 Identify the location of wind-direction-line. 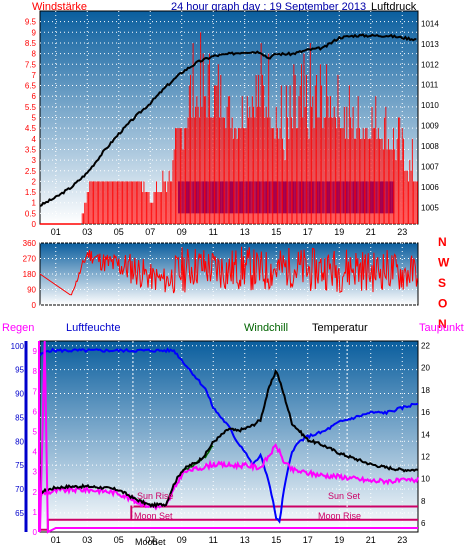
(228, 271).